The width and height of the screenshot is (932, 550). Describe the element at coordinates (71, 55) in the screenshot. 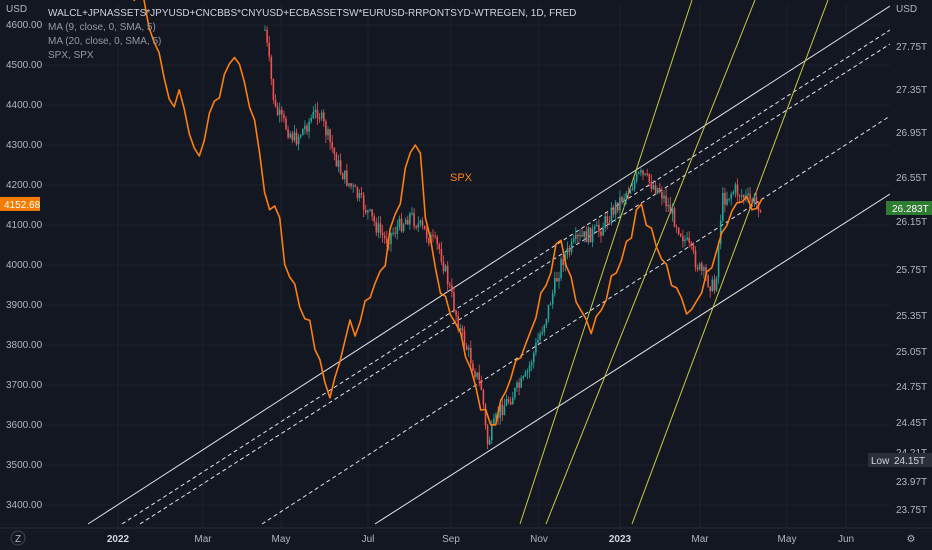

I see `legend-spx: SPX, SPX` at that location.